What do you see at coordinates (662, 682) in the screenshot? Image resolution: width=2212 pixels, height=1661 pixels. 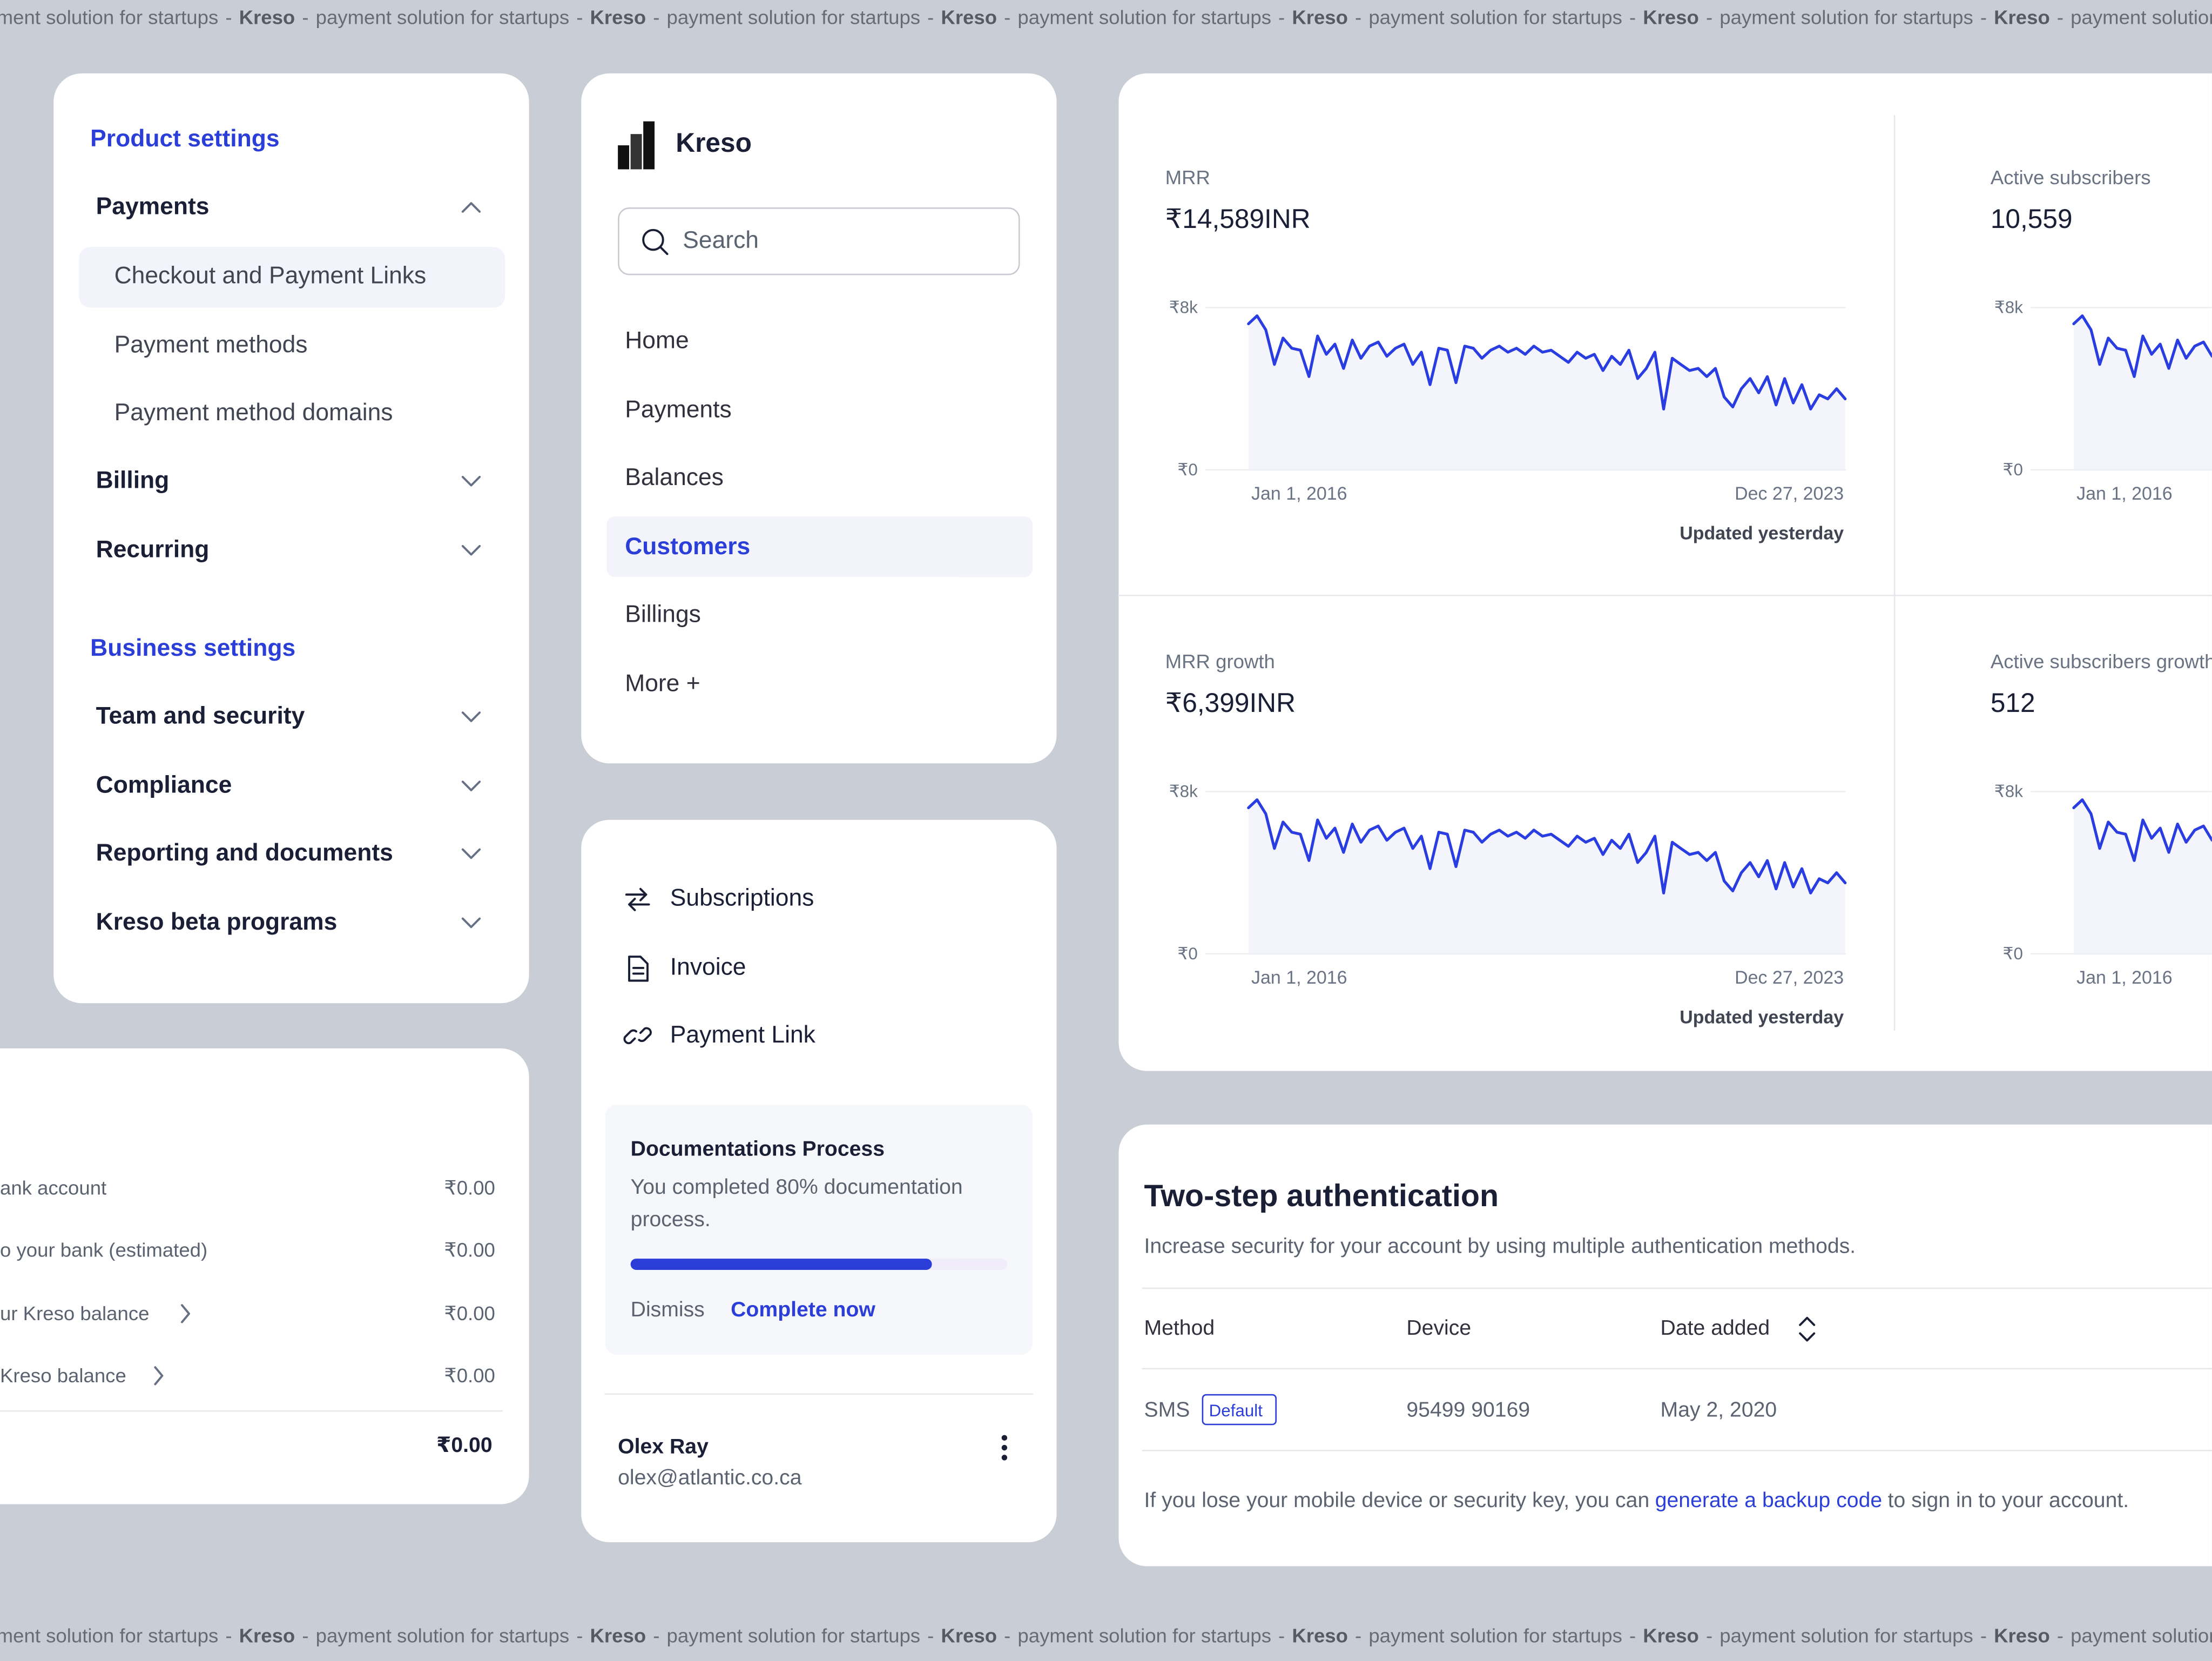 I see `nav-item: More +` at bounding box center [662, 682].